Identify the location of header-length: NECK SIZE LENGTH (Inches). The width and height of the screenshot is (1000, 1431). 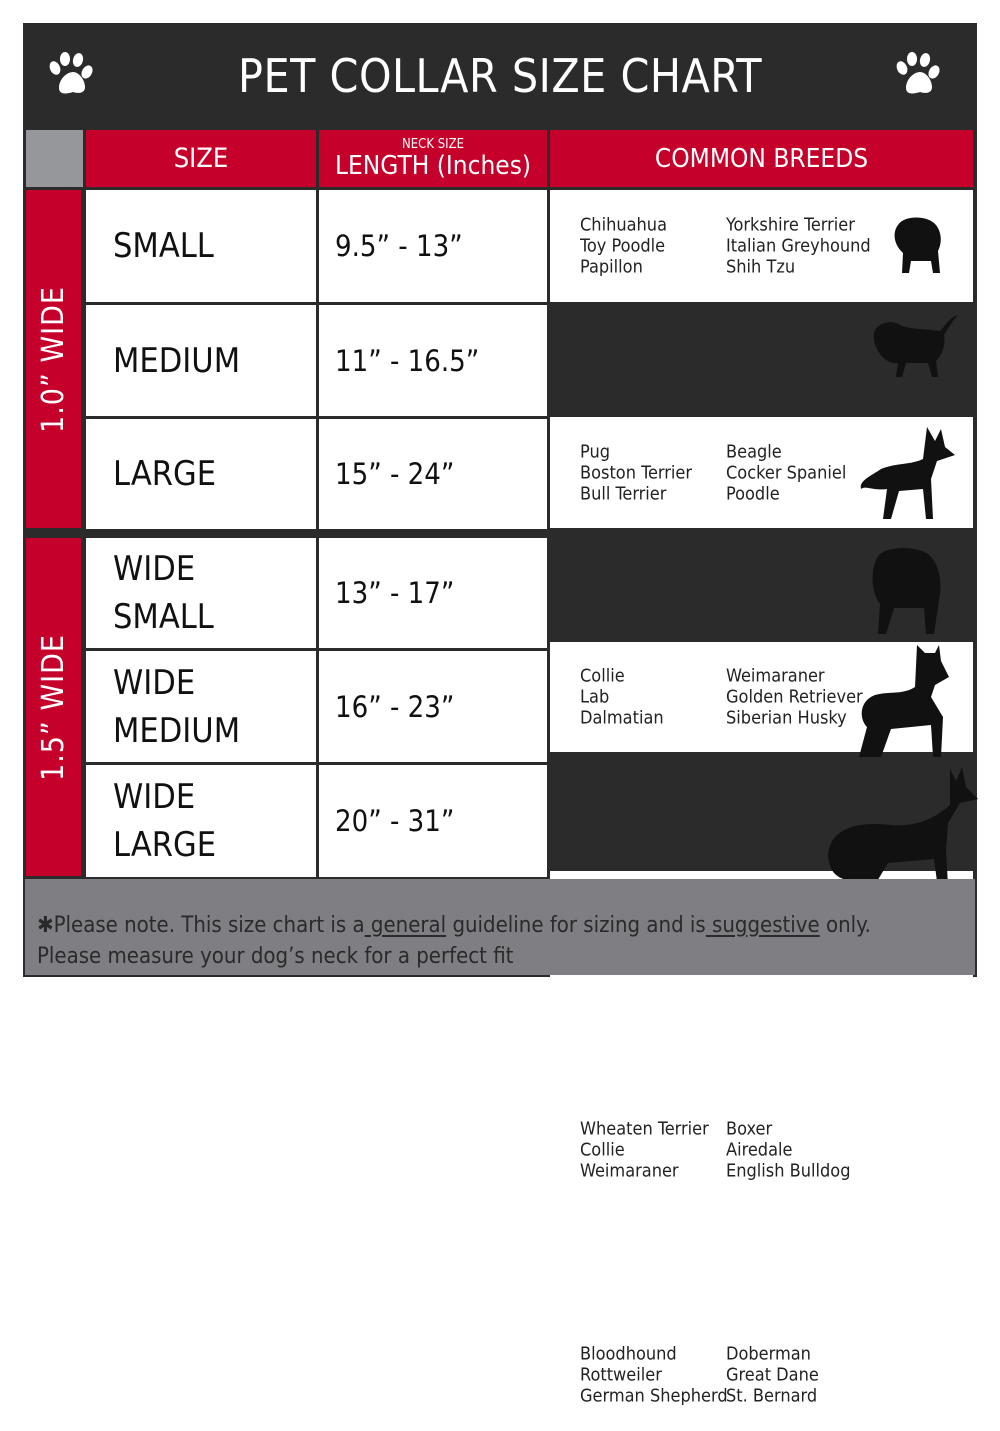
(433, 158).